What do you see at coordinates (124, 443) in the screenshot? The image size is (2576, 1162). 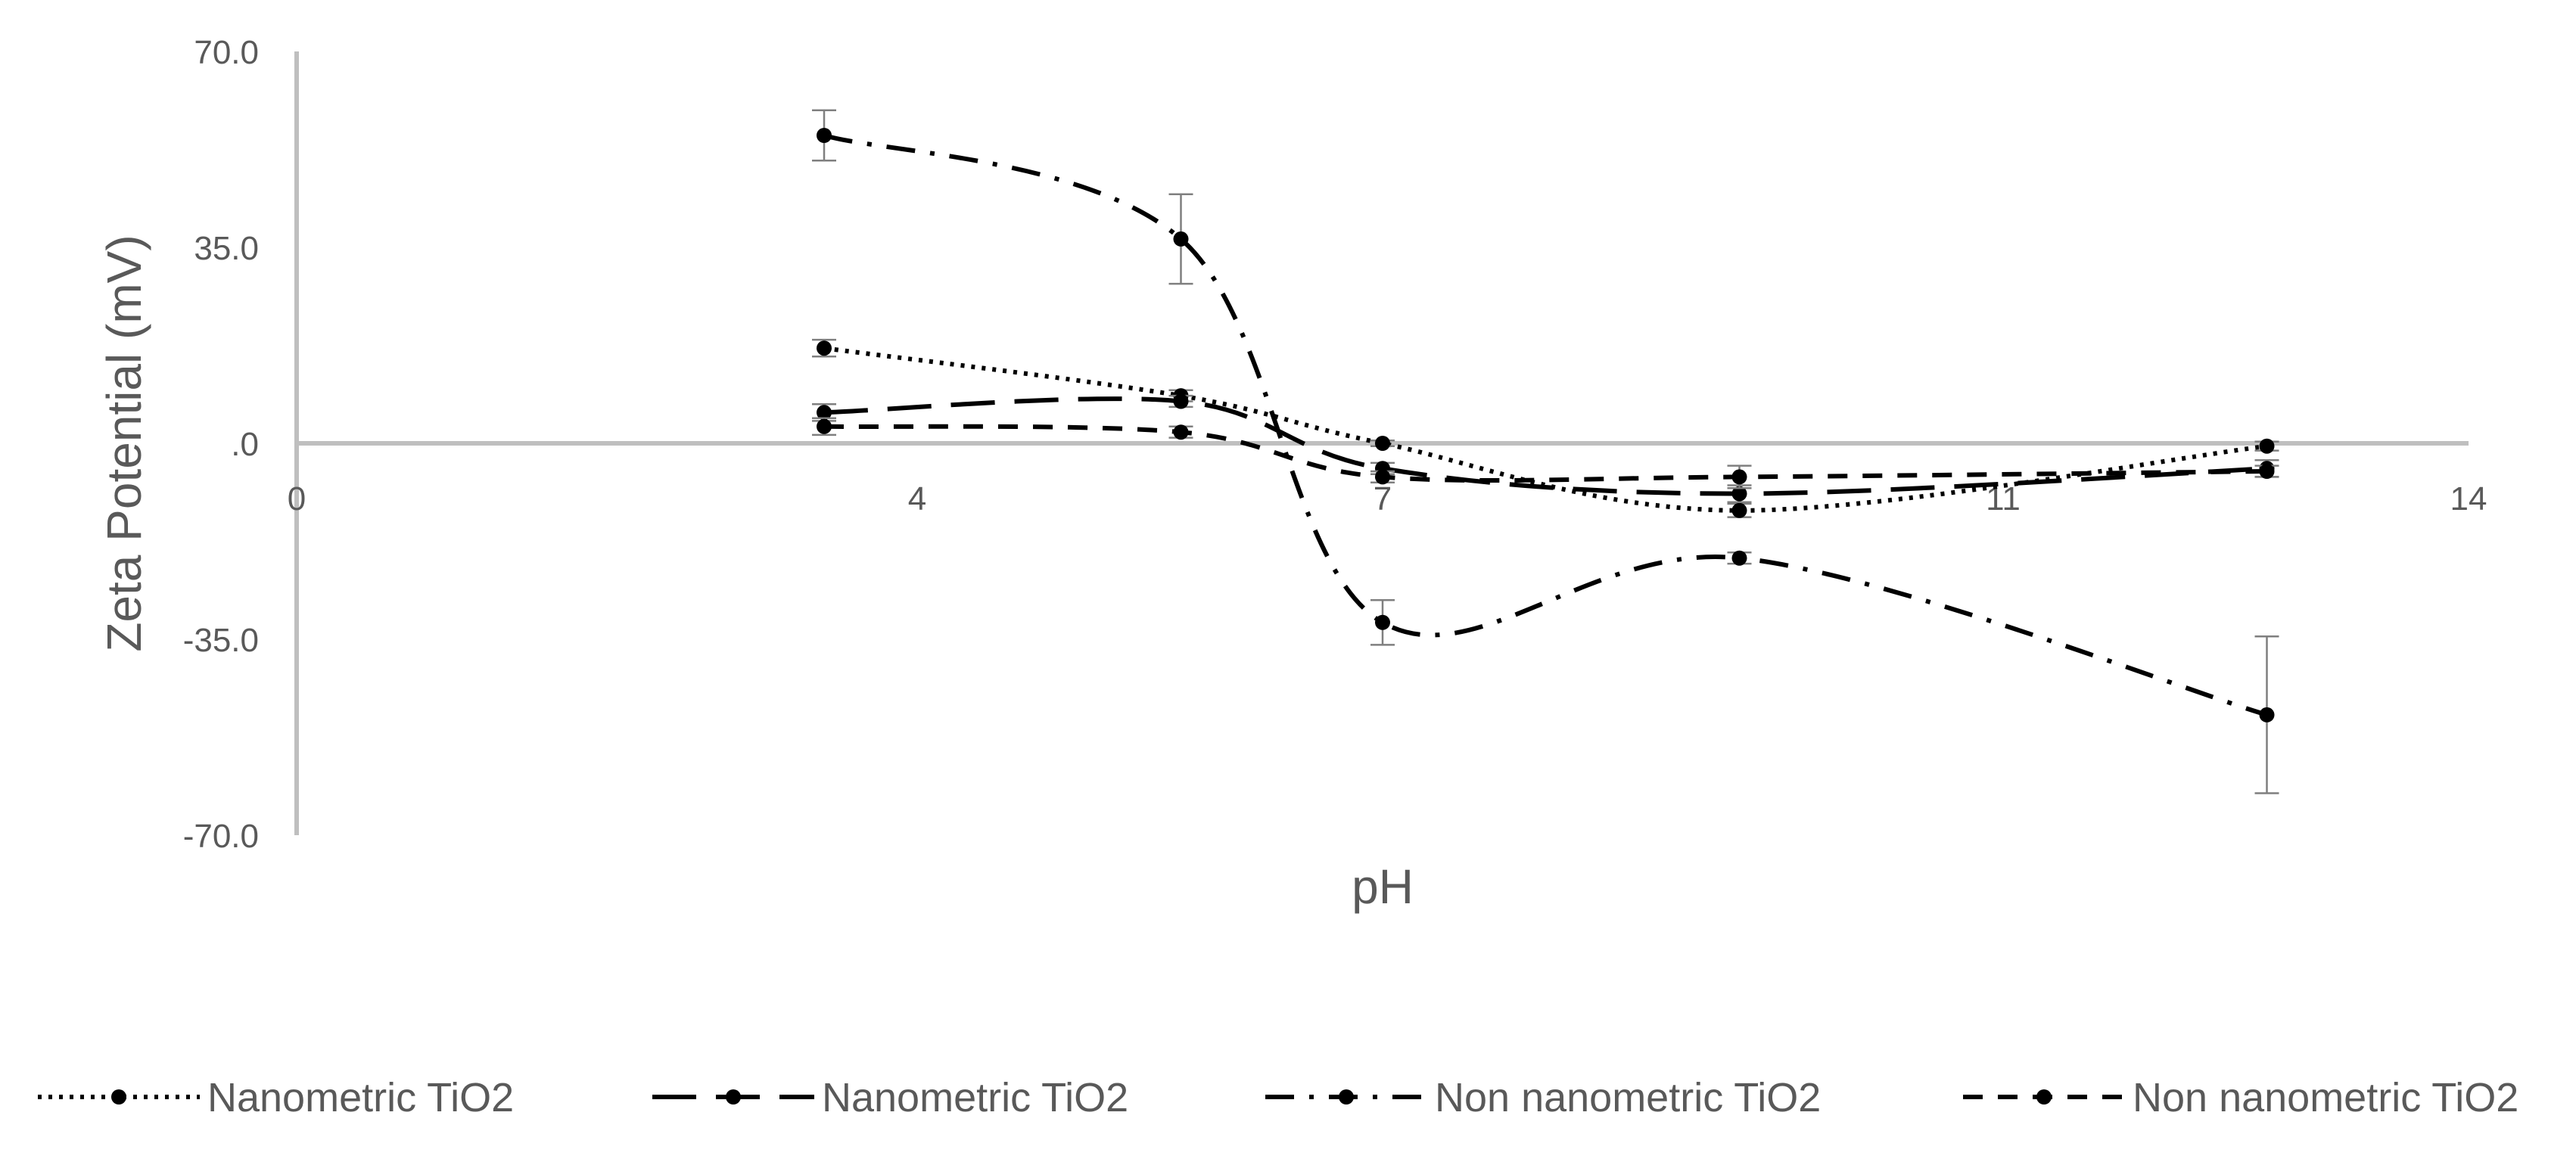 I see `y-axis-title: Zeta Potential (mV)` at bounding box center [124, 443].